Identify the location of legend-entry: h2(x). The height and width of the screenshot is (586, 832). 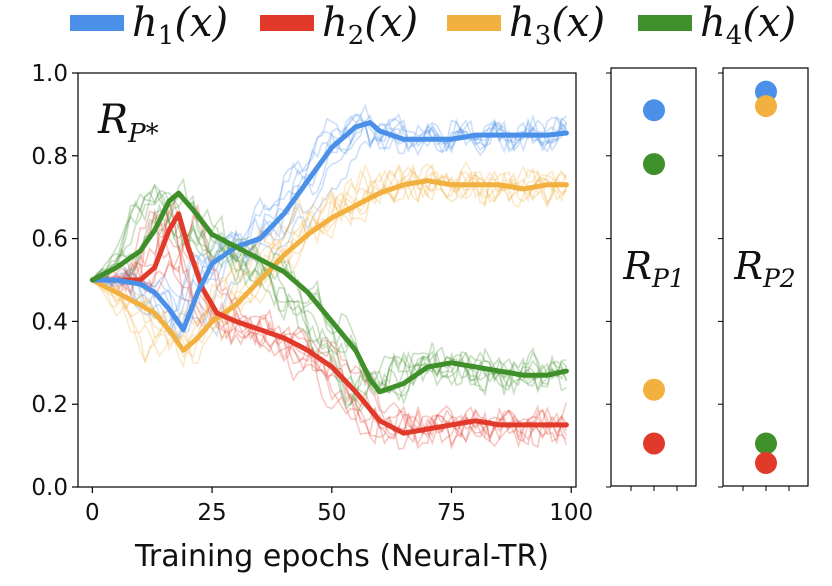
(339, 25).